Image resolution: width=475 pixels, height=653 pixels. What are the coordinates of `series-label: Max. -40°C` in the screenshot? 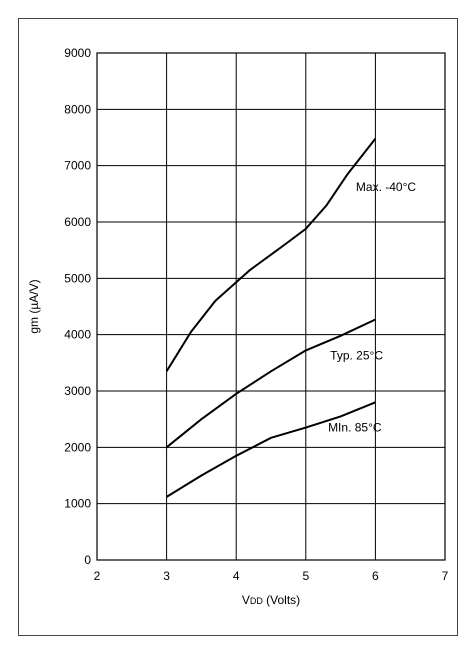 It's located at (386, 187).